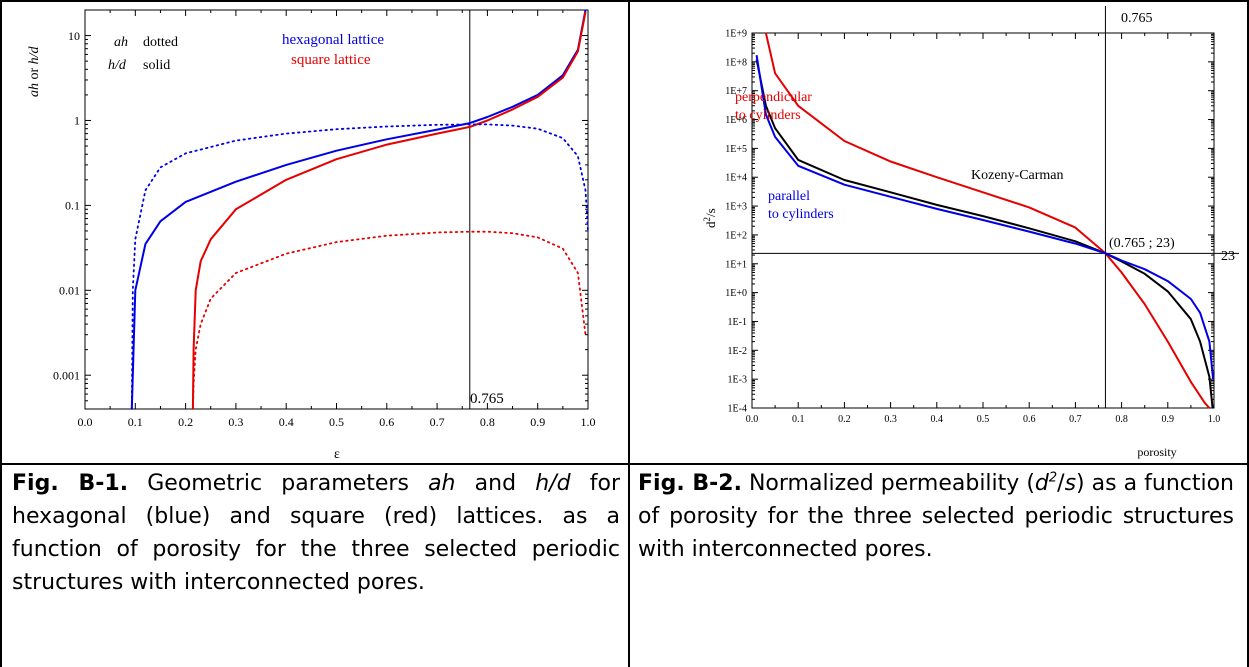 This screenshot has height=667, width=1249. I want to click on f1-x-tick-label: 1.0, so click(588, 422).